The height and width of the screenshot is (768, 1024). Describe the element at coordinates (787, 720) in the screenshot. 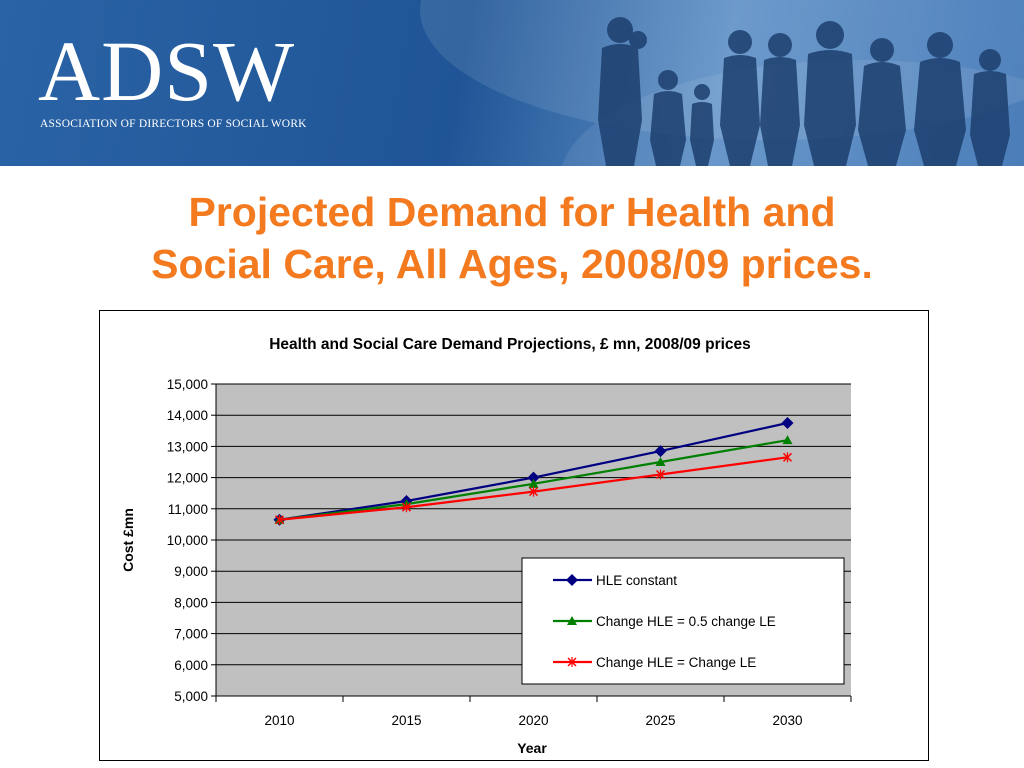

I see `x-tick-label: 2030` at that location.